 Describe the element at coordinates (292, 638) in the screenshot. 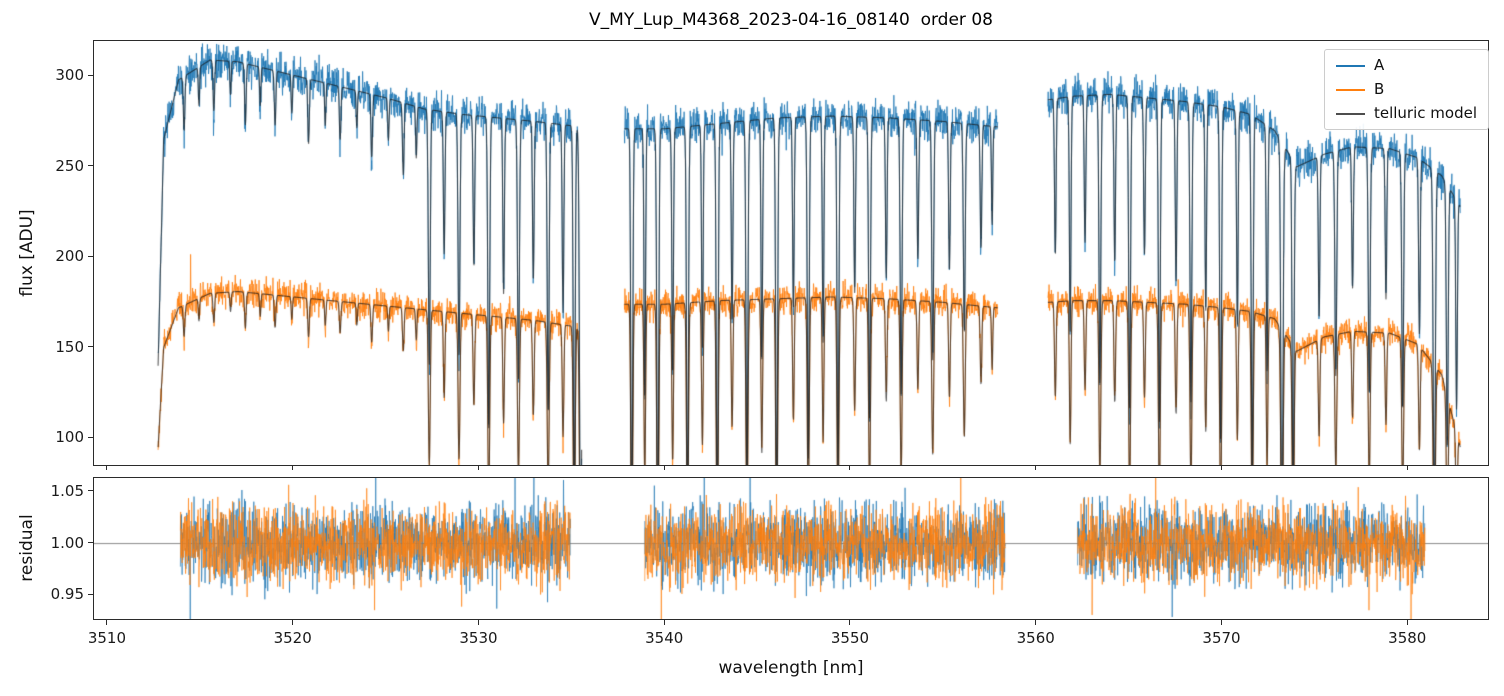

I see `x-tick-label: 3520` at that location.